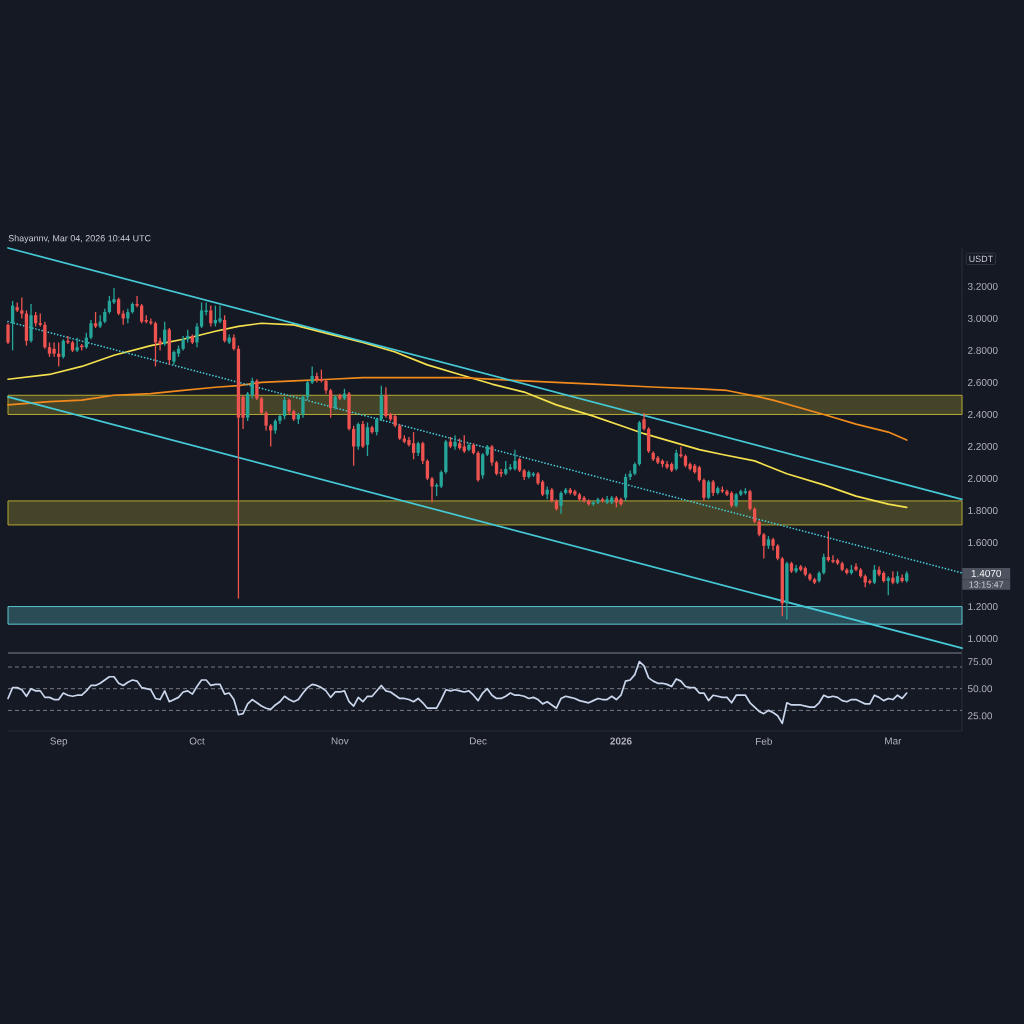 This screenshot has width=1024, height=1024. I want to click on y-tick-label: 1.0000, so click(983, 639).